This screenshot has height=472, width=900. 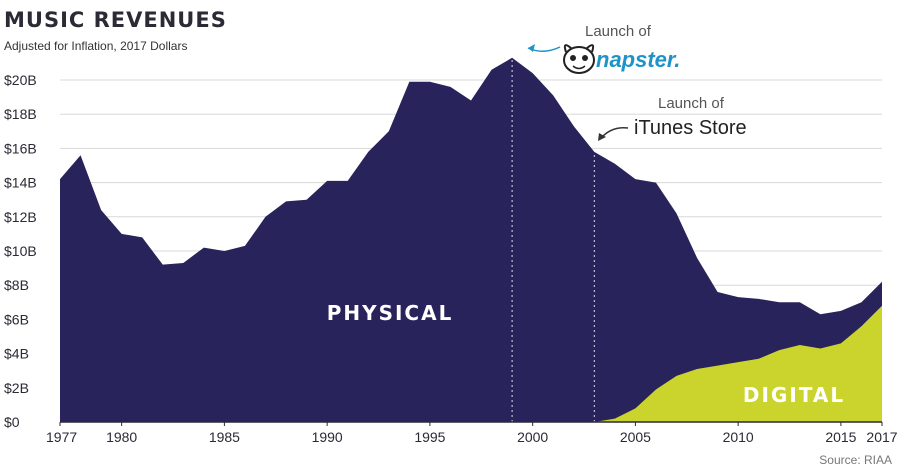 I want to click on y-tick-label: $18B, so click(x=20, y=114).